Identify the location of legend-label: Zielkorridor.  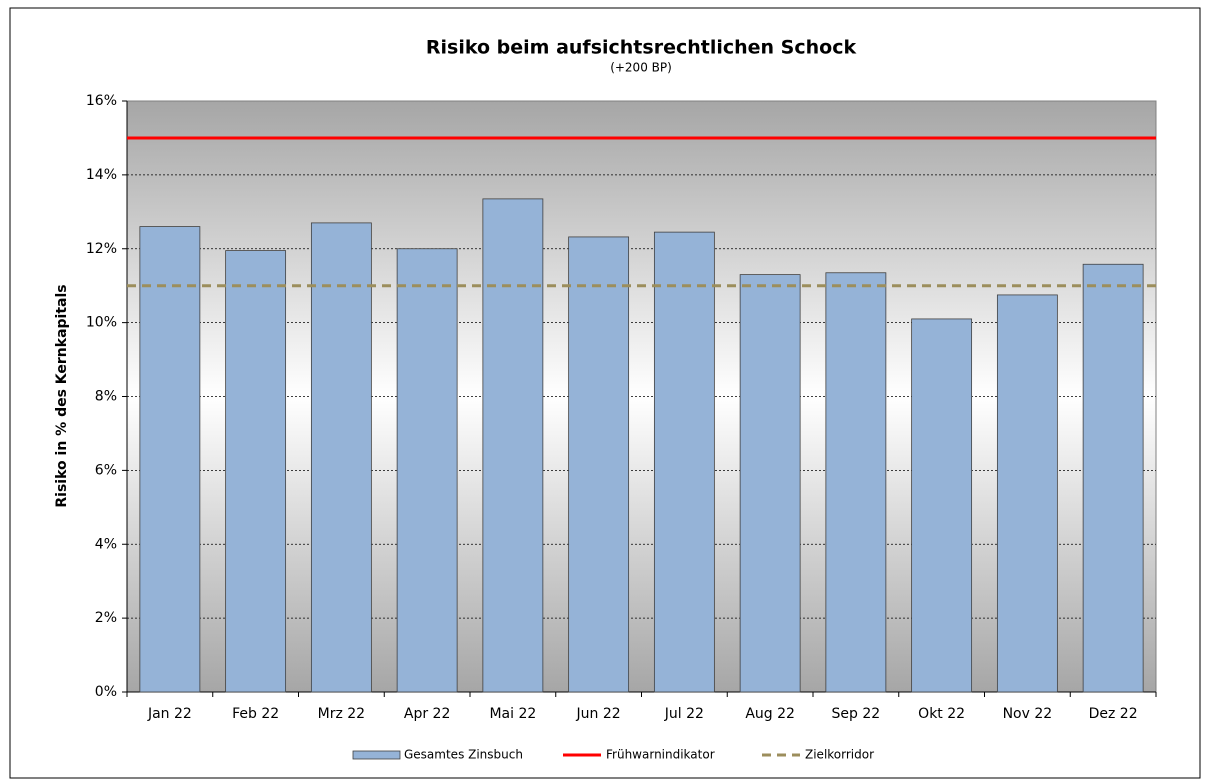
(839, 755).